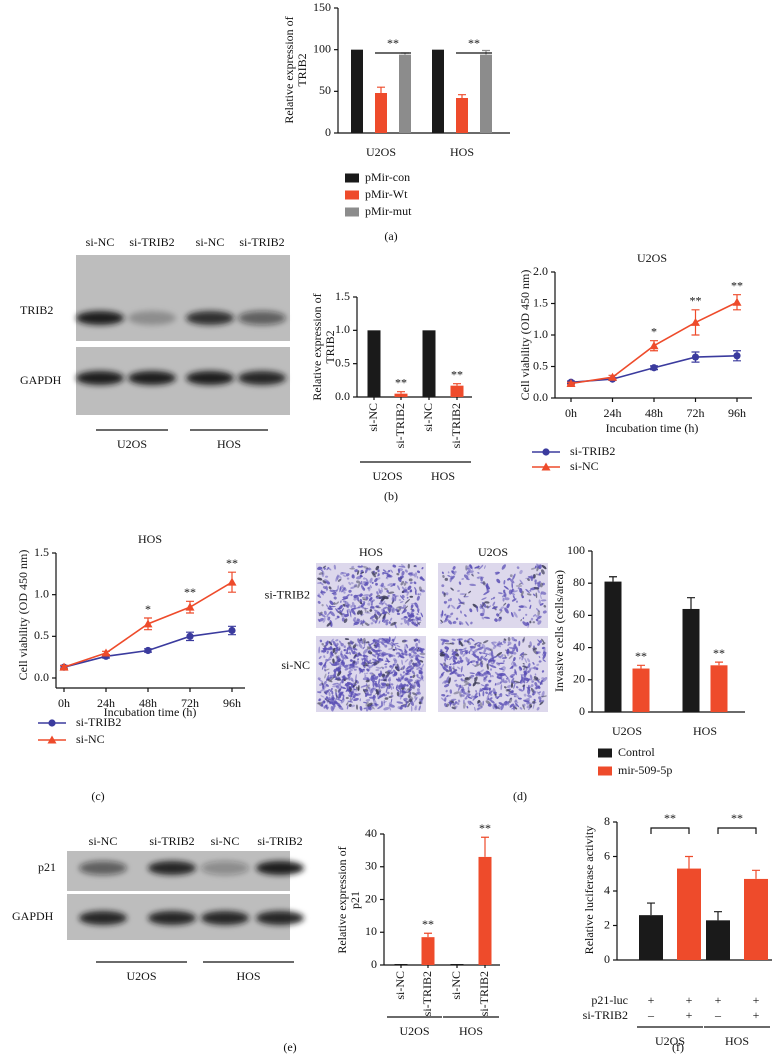  What do you see at coordinates (322, 7) in the screenshot?
I see `y-tick-label: 150` at bounding box center [322, 7].